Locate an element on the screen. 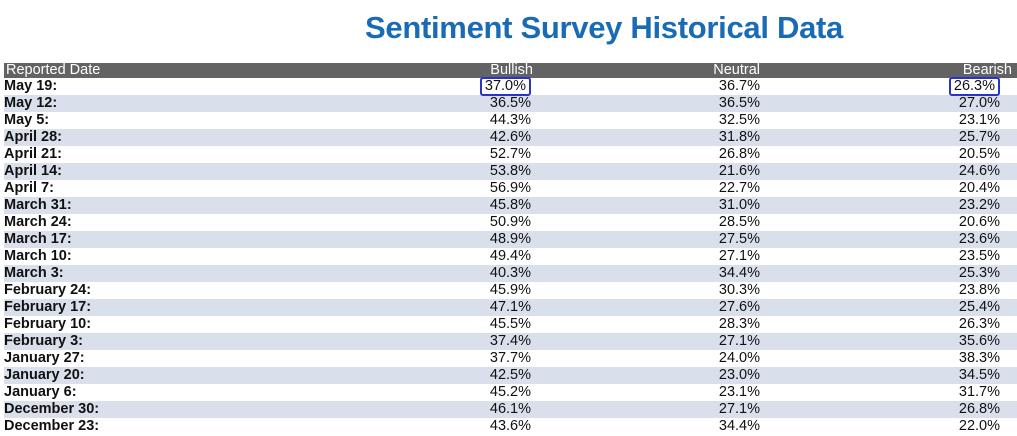 The height and width of the screenshot is (436, 1017). cell-neutral: 36.5% is located at coordinates (739, 103).